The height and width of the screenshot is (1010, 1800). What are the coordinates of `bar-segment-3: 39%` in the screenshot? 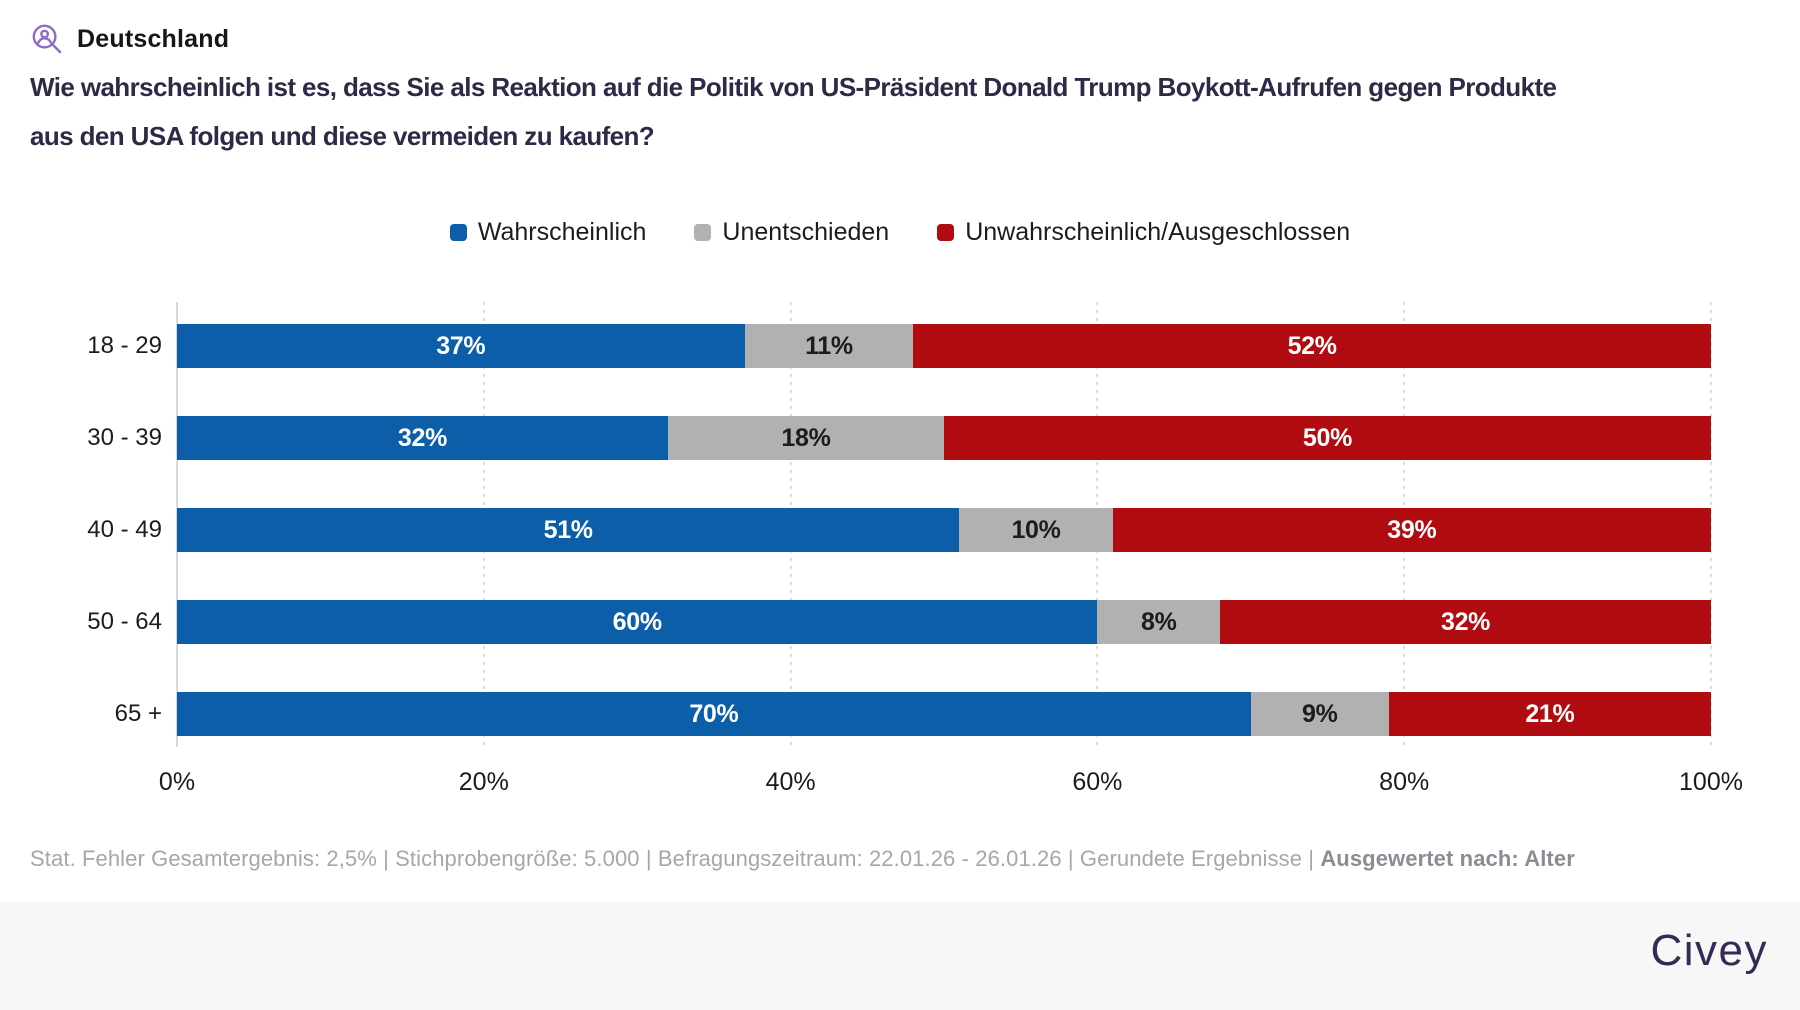 It's located at (1411, 530).